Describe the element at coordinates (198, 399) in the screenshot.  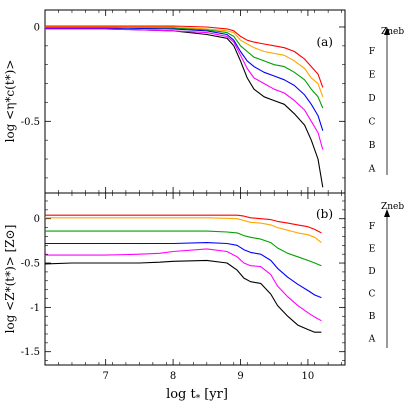
I see `x-axis-title-sub: *` at that location.